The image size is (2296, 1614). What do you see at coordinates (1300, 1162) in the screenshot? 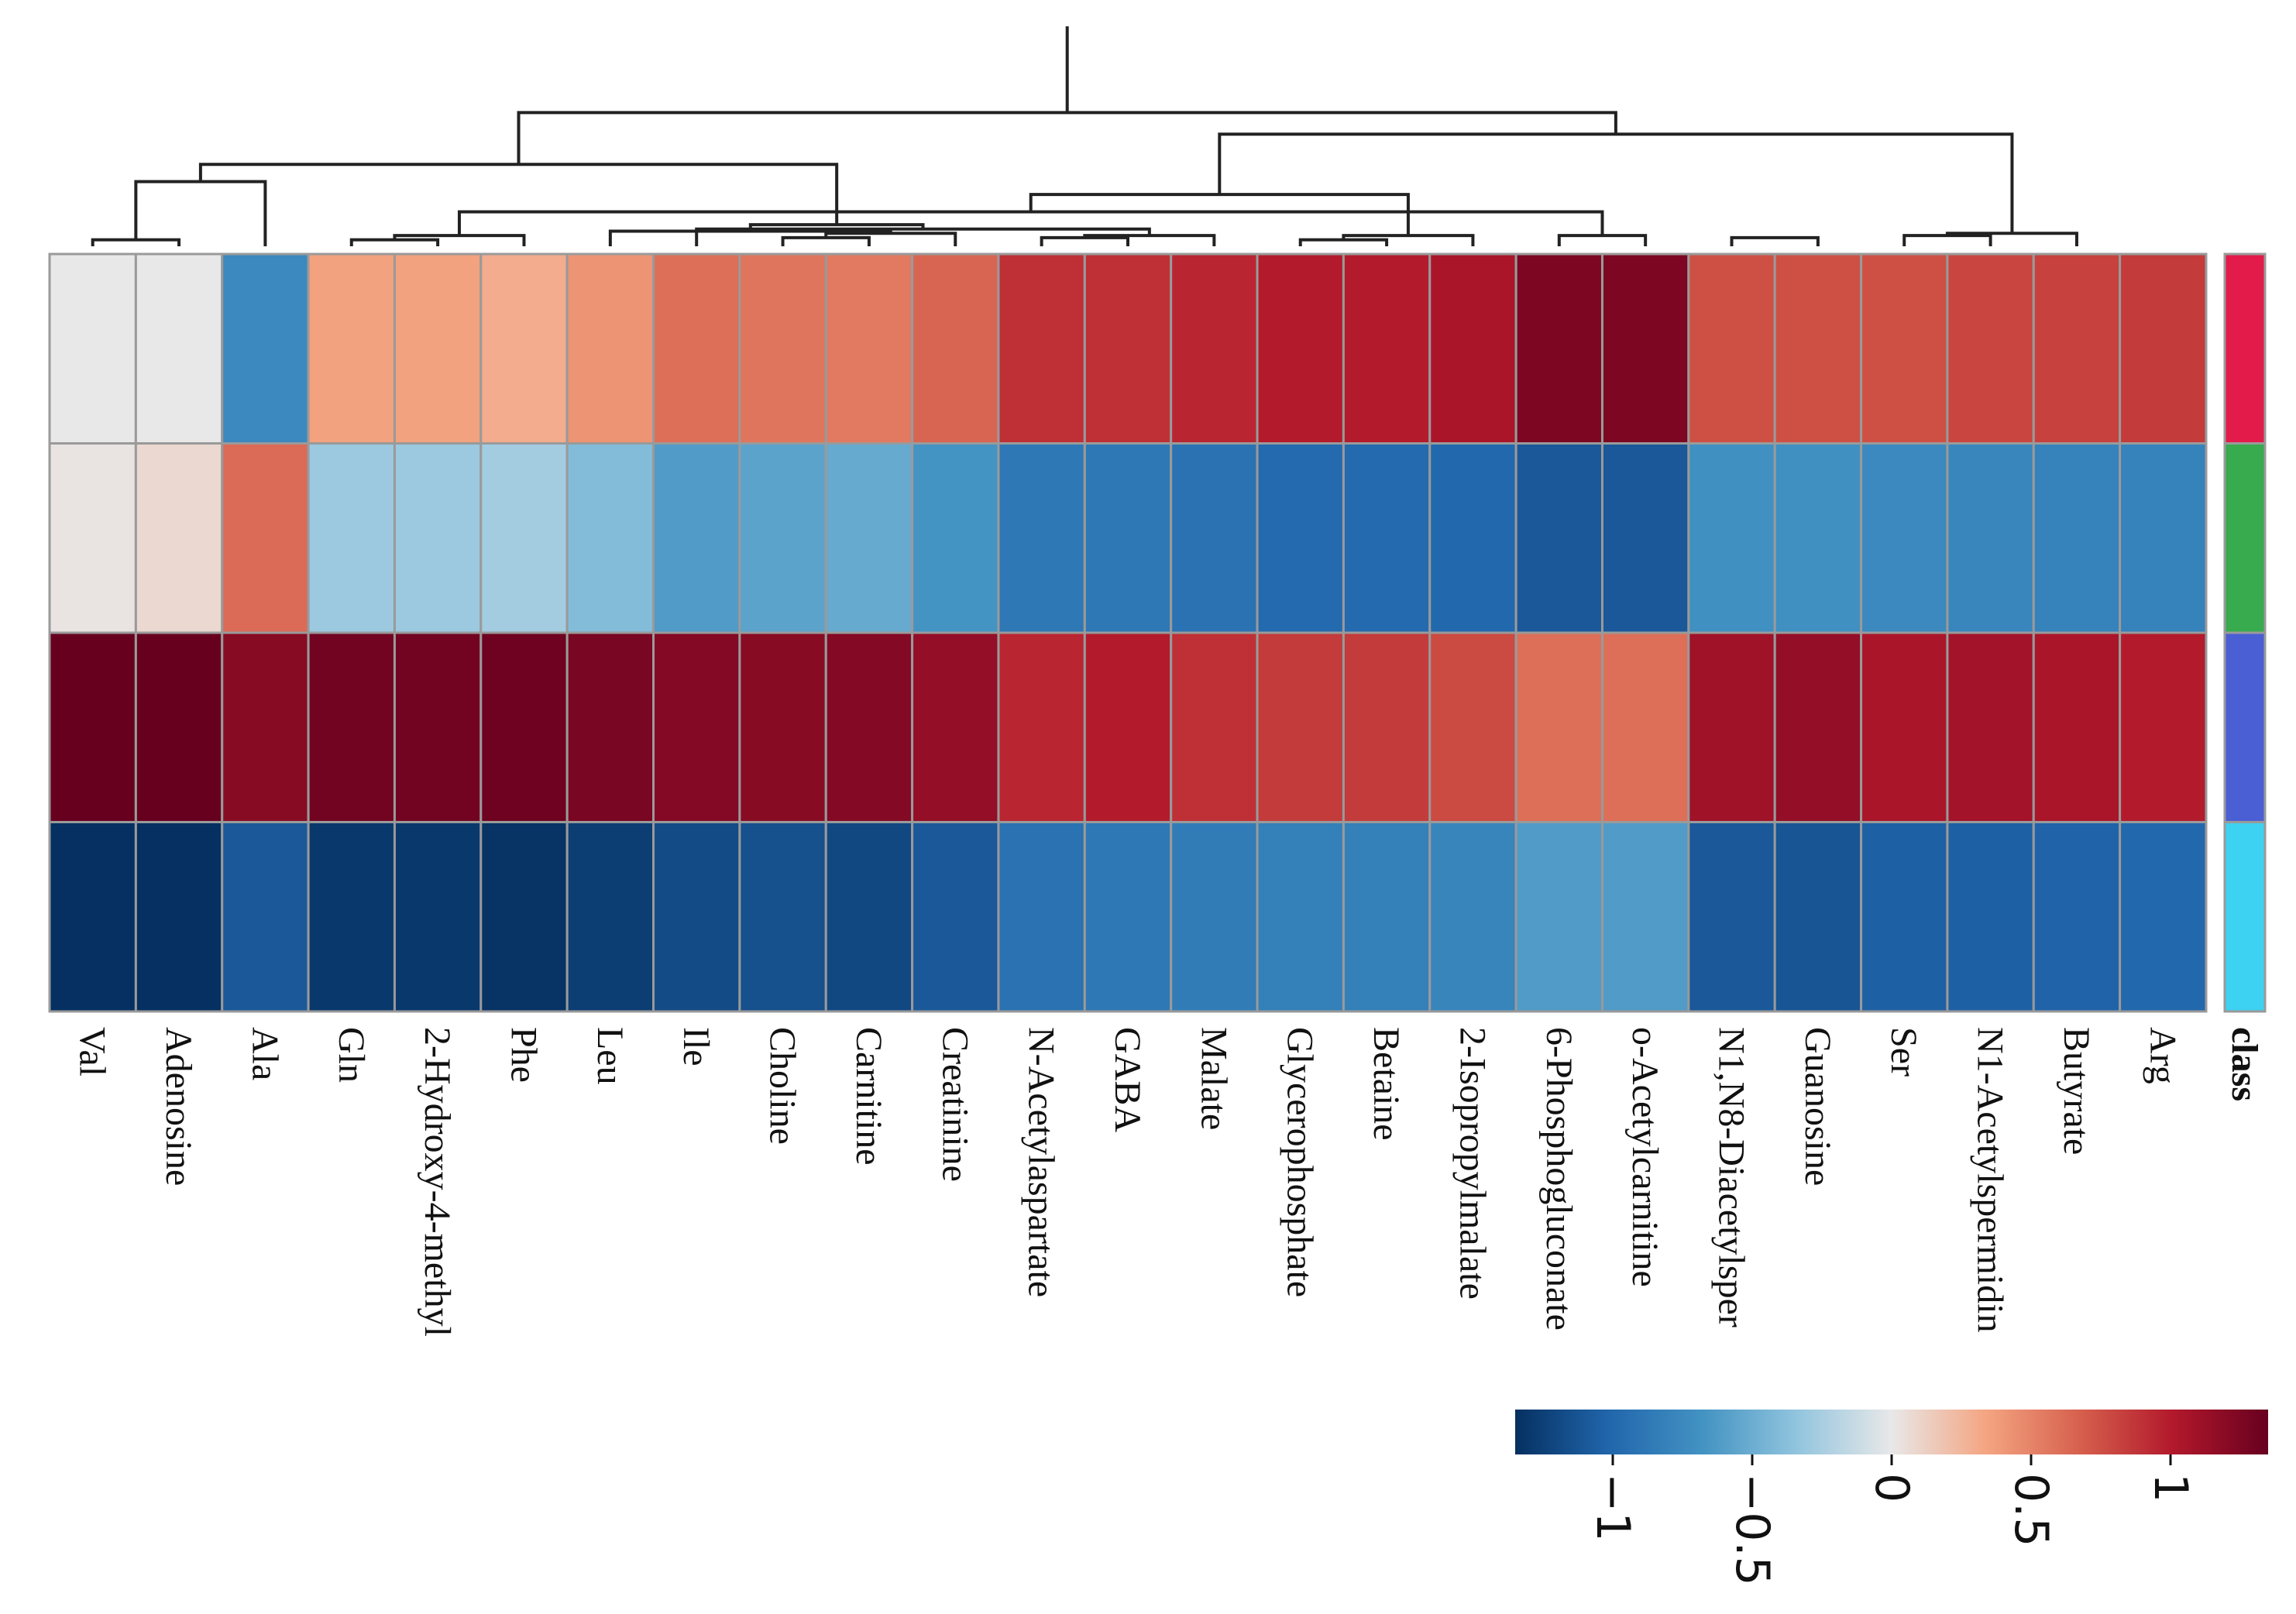
I see `column-label: Glycerophosphate` at bounding box center [1300, 1162].